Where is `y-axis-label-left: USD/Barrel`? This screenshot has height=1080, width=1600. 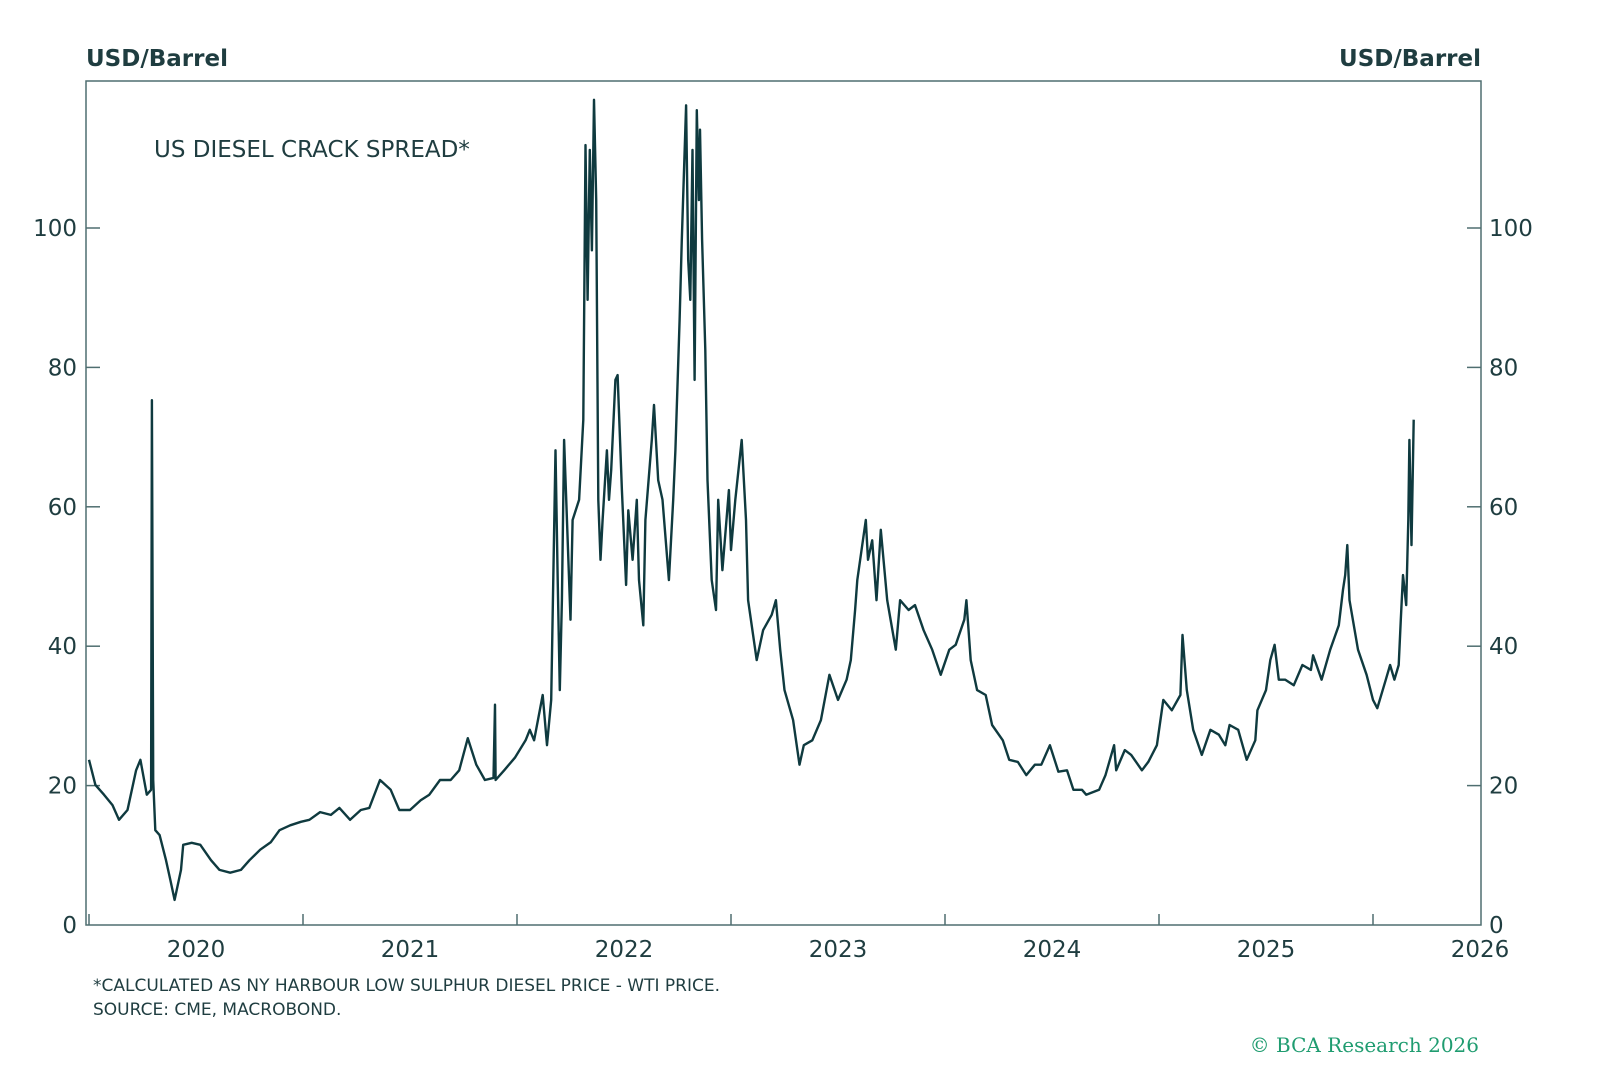 y-axis-label-left: USD/Barrel is located at coordinates (157, 59).